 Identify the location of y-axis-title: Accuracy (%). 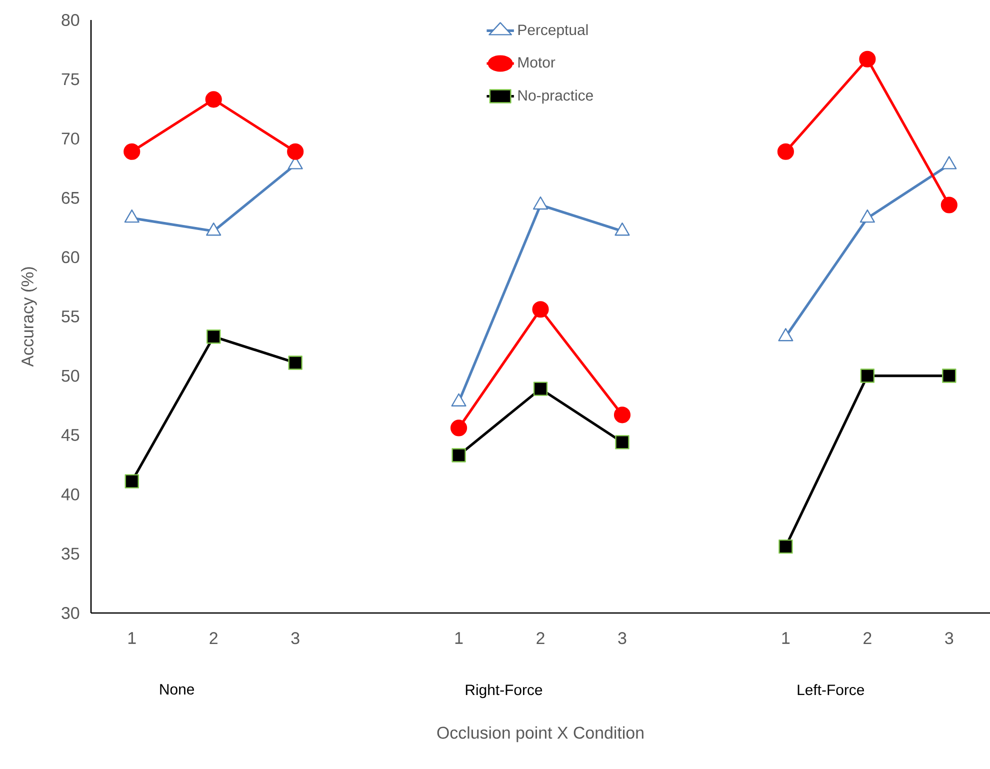
(29, 317).